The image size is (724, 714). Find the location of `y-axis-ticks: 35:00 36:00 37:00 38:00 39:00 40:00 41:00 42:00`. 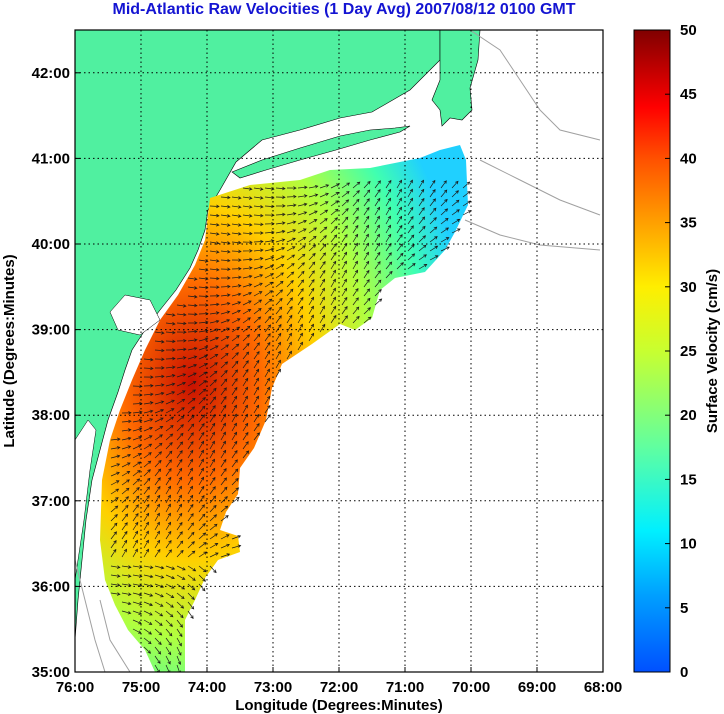

y-axis-ticks: 35:00 36:00 37:00 38:00 39:00 40:00 41:00 42:00 is located at coordinates (56, 373).